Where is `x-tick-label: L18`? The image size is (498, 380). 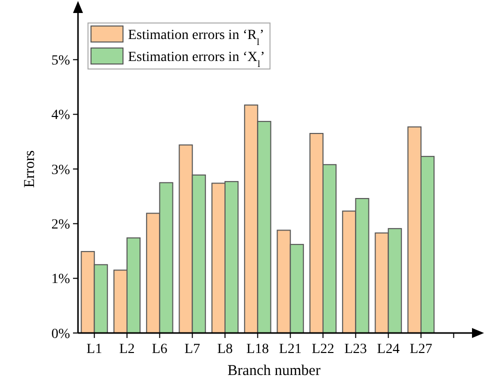
x-tick-label: L18 is located at coordinates (257, 349).